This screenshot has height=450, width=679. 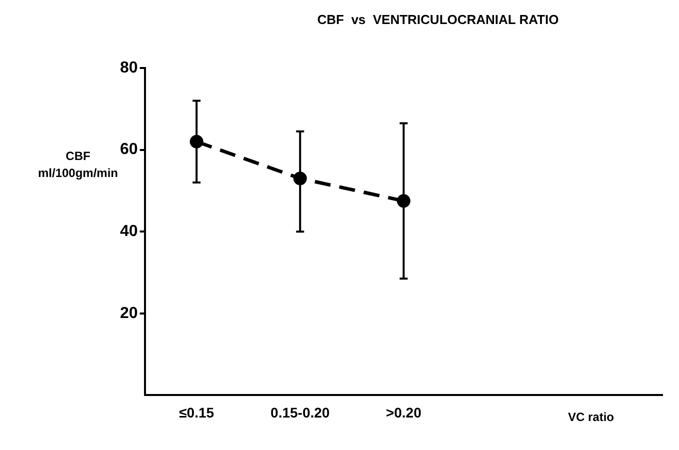 I want to click on x-tick-label: 0.15-0.20, so click(x=300, y=412).